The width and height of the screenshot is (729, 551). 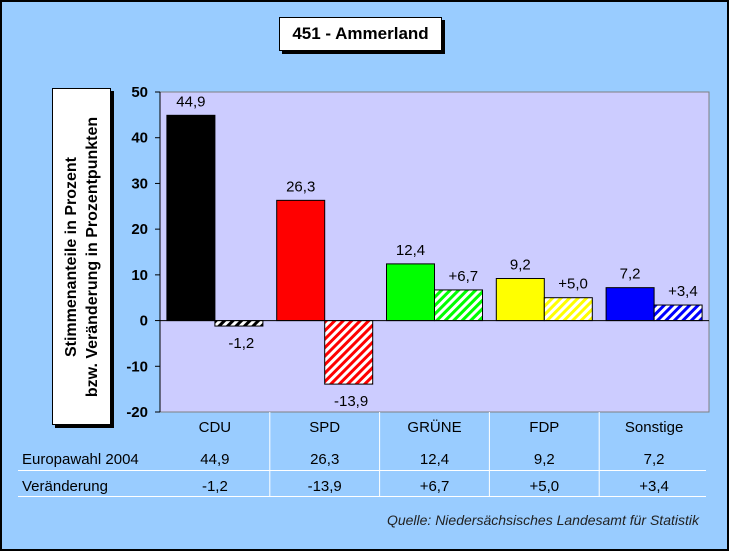 I want to click on y-tick-label: -10, so click(x=137, y=366).